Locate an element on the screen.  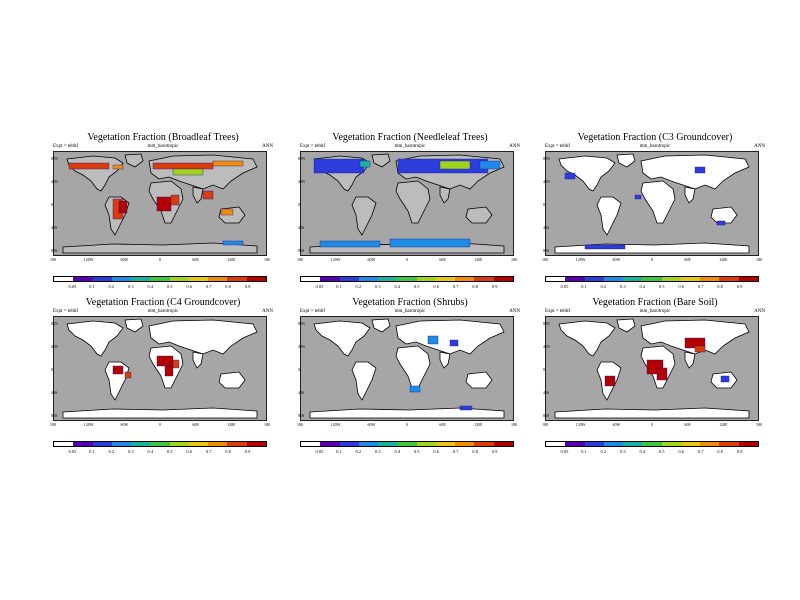
lon-tick-label: 60E is located at coordinates (687, 424).